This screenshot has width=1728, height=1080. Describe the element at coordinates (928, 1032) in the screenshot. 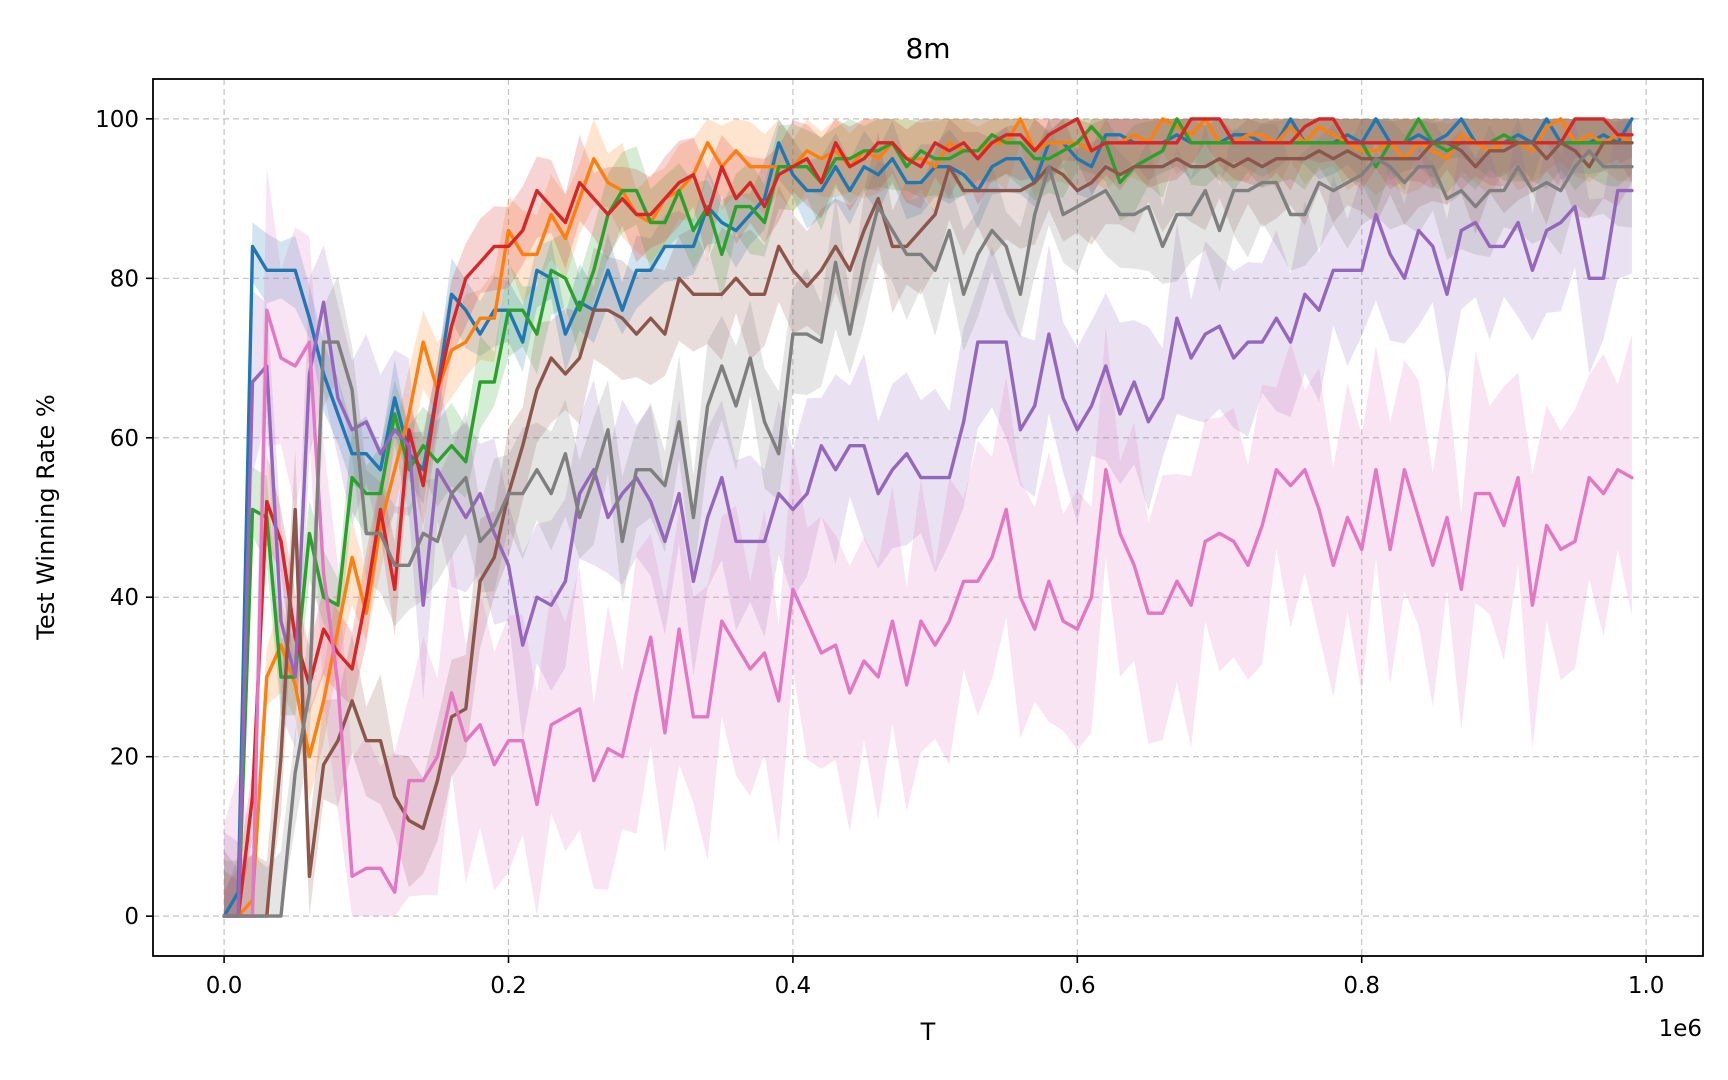

I see `x-axis-label: T` at that location.